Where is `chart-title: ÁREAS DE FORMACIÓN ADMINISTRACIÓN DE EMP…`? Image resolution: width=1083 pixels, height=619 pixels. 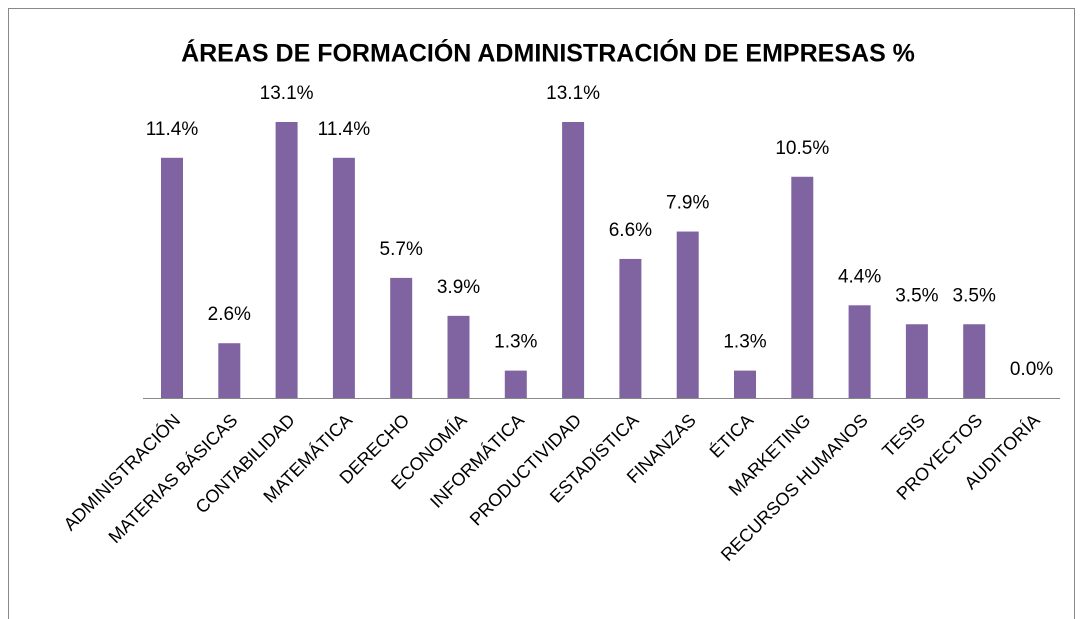
chart-title: ÁREAS DE FORMACIÓN ADMINISTRACIÓN DE EMP… is located at coordinates (548, 53).